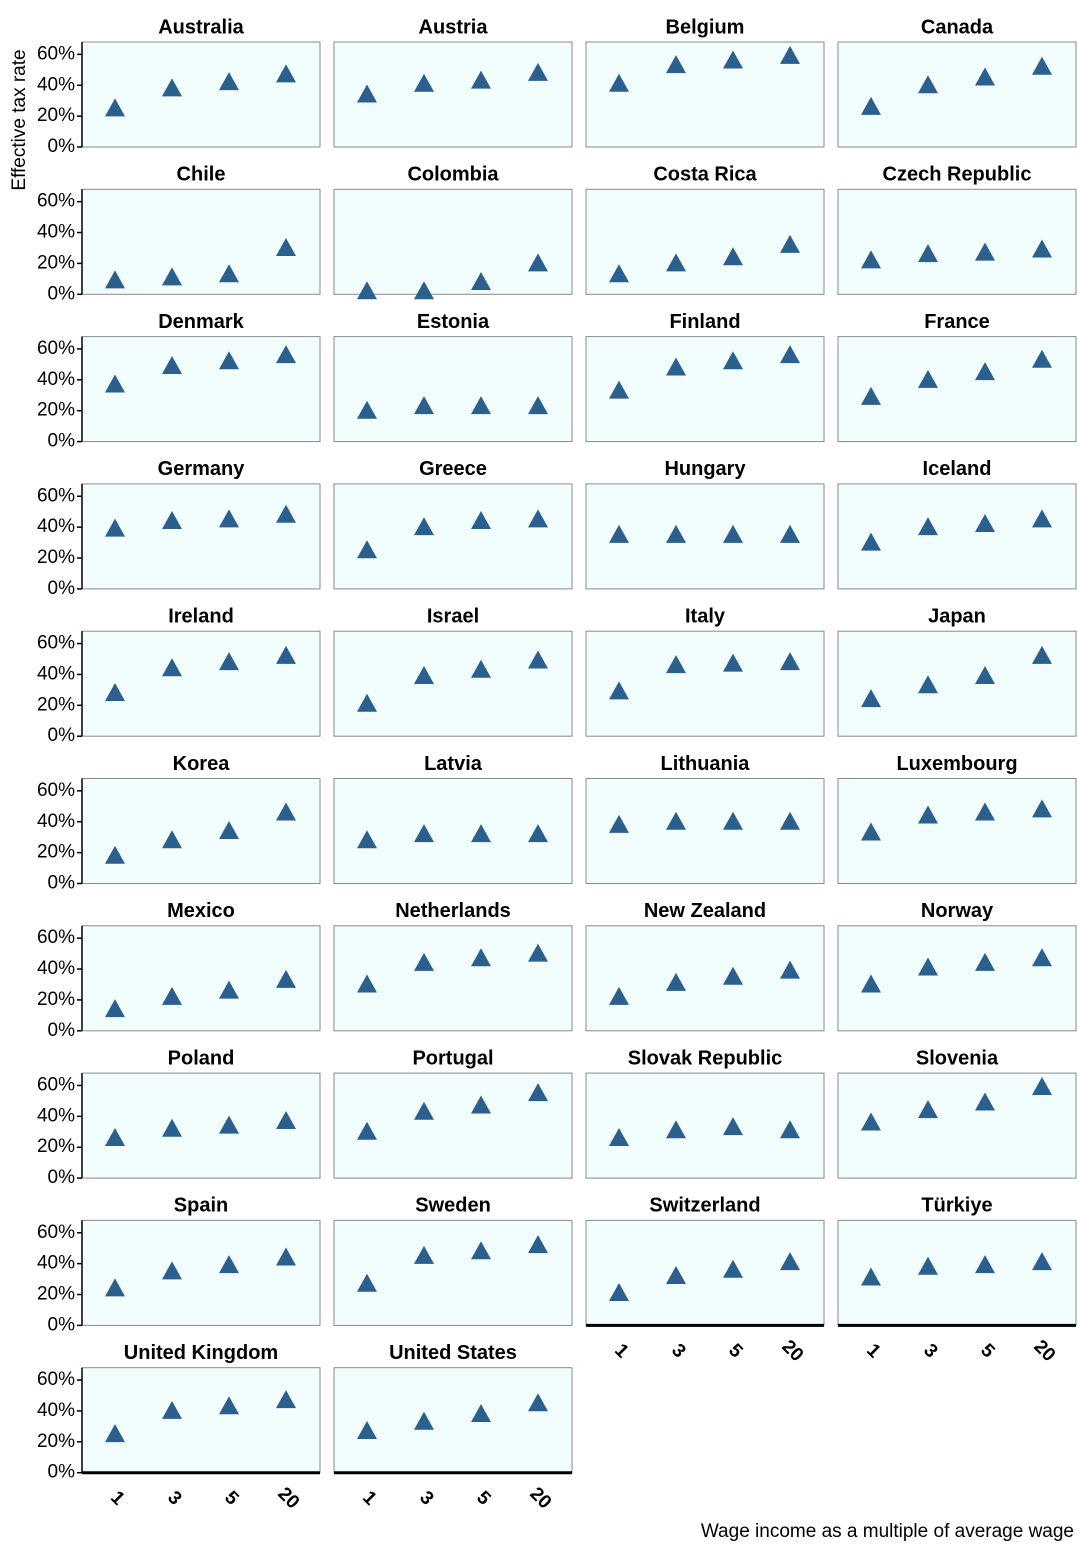 The image size is (1078, 1545). I want to click on panel-title: France, so click(957, 322).